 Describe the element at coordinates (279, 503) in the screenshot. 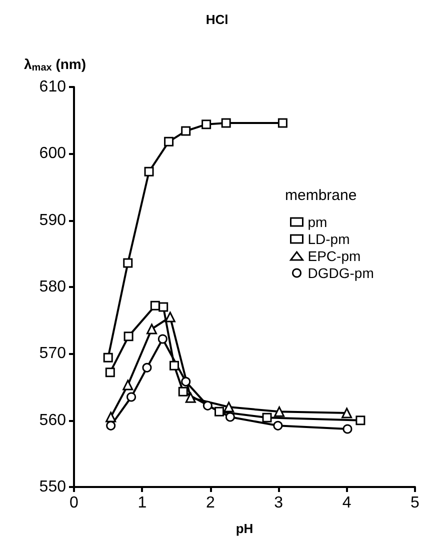

I see `x-tick-label: 3` at that location.